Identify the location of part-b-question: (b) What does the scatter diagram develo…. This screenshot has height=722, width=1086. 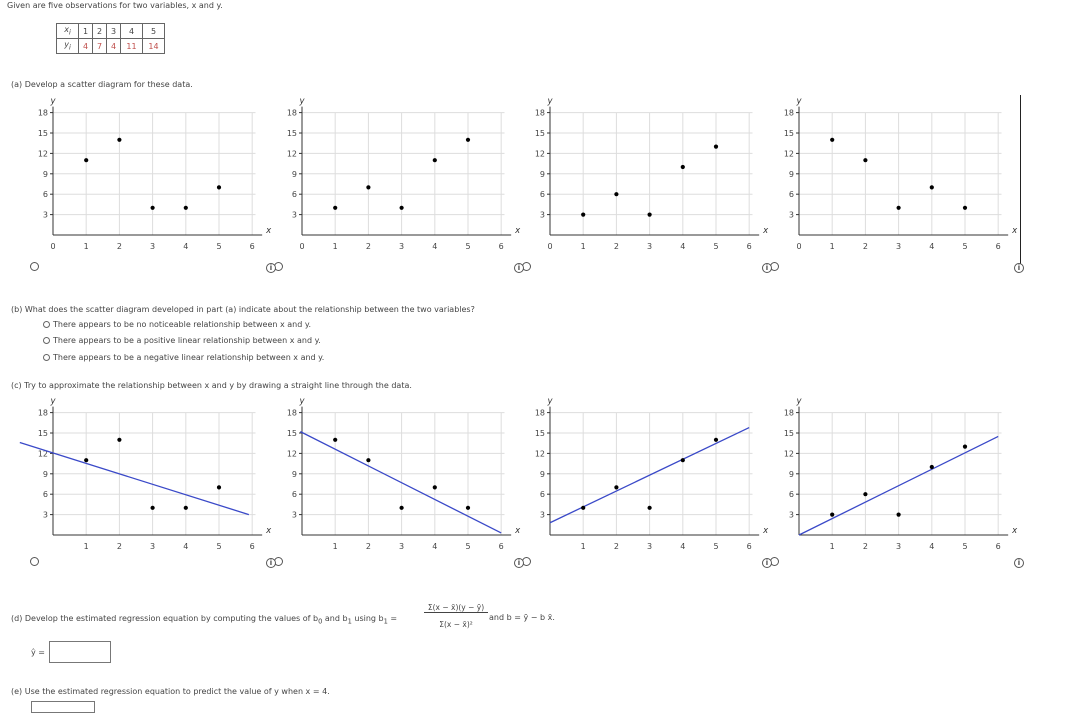
(243, 309).